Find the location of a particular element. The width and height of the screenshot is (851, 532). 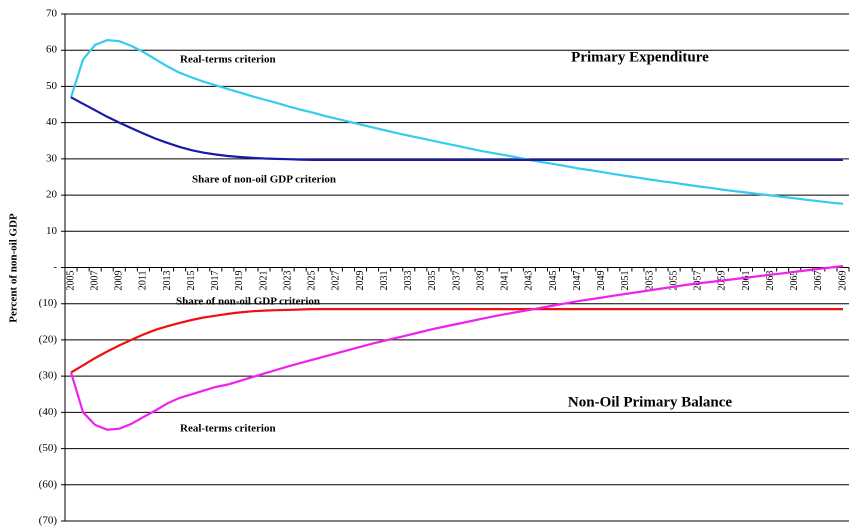

x-tick-label: 2053 is located at coordinates (649, 281).